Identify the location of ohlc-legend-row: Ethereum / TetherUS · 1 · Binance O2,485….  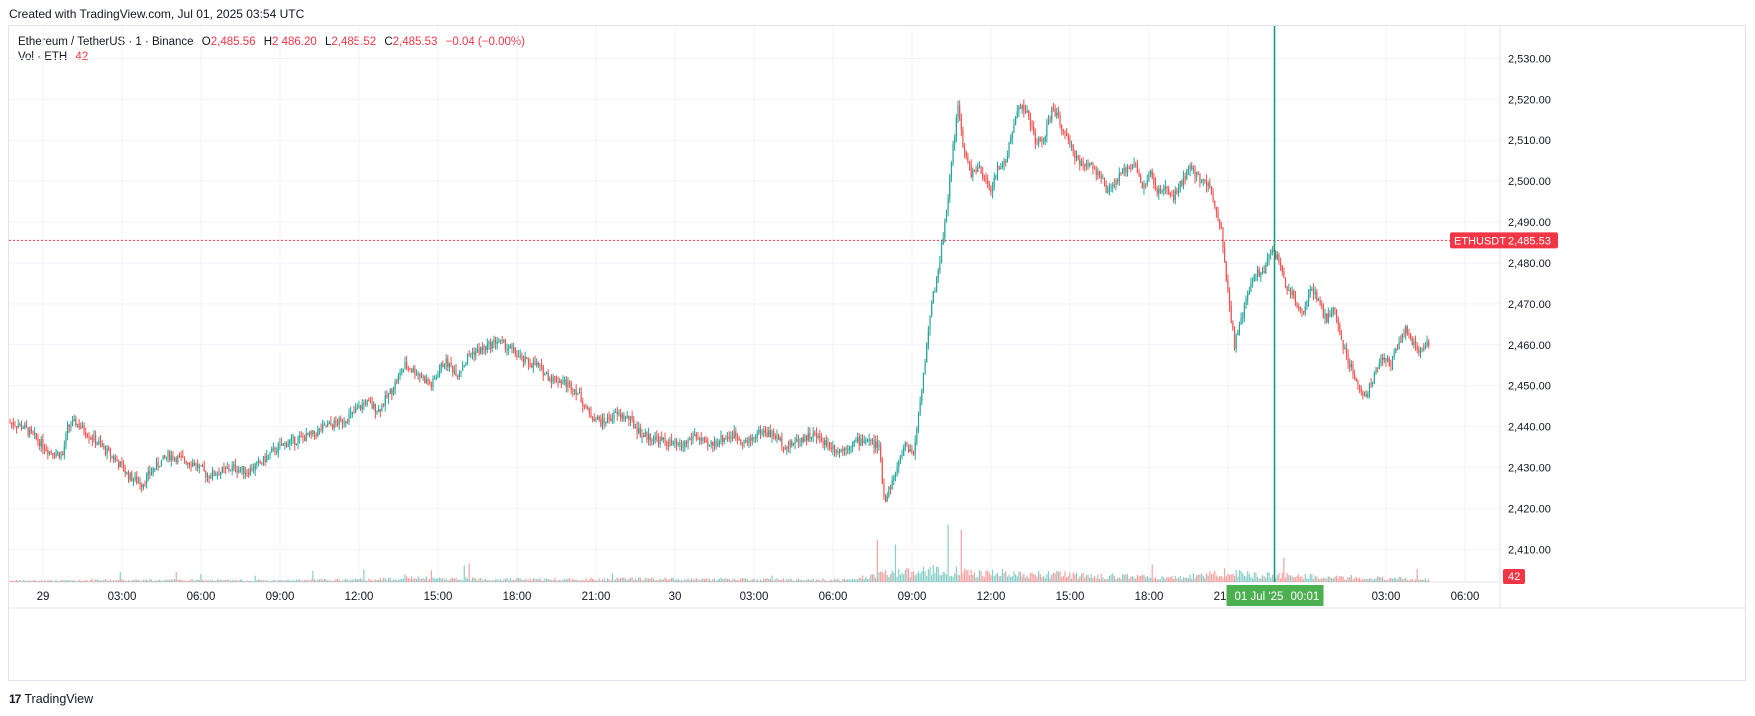
(271, 42).